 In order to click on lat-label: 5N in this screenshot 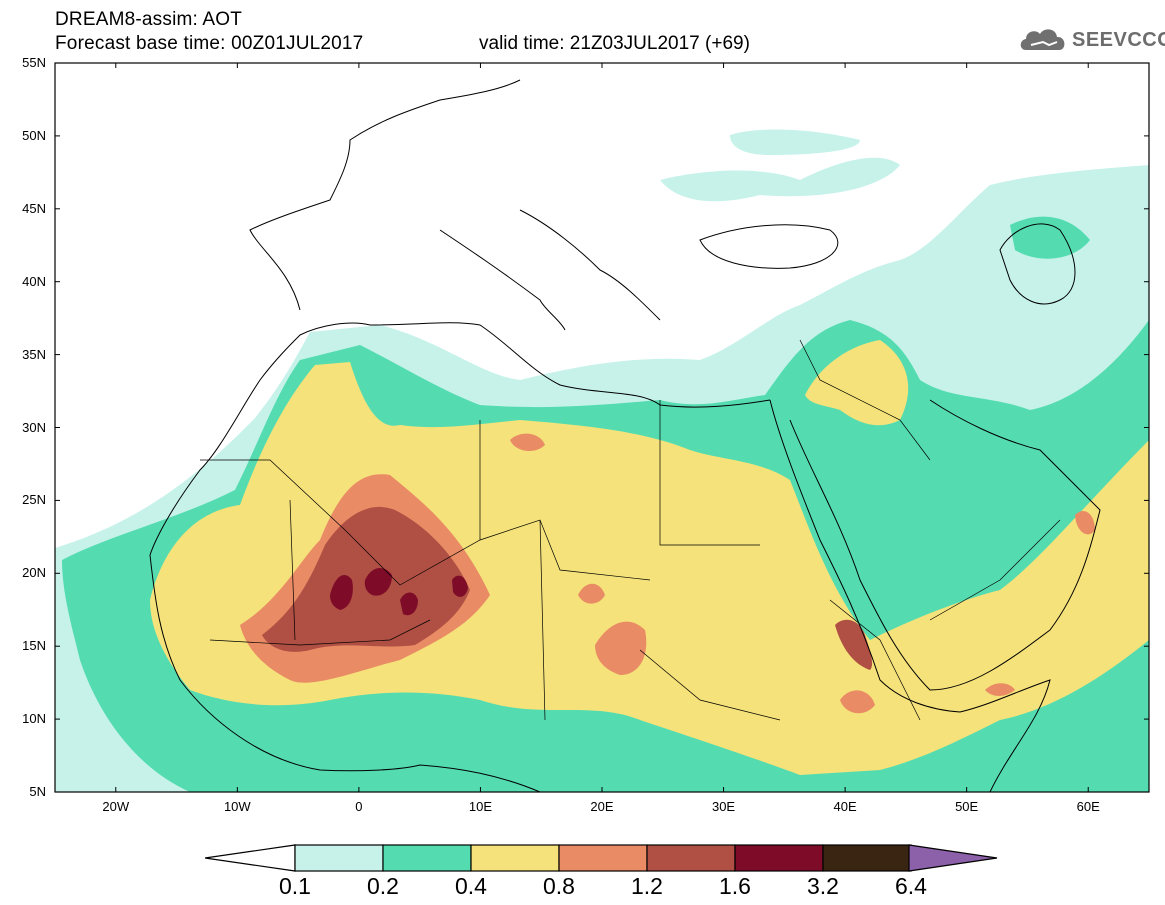, I will do `click(37, 791)`.